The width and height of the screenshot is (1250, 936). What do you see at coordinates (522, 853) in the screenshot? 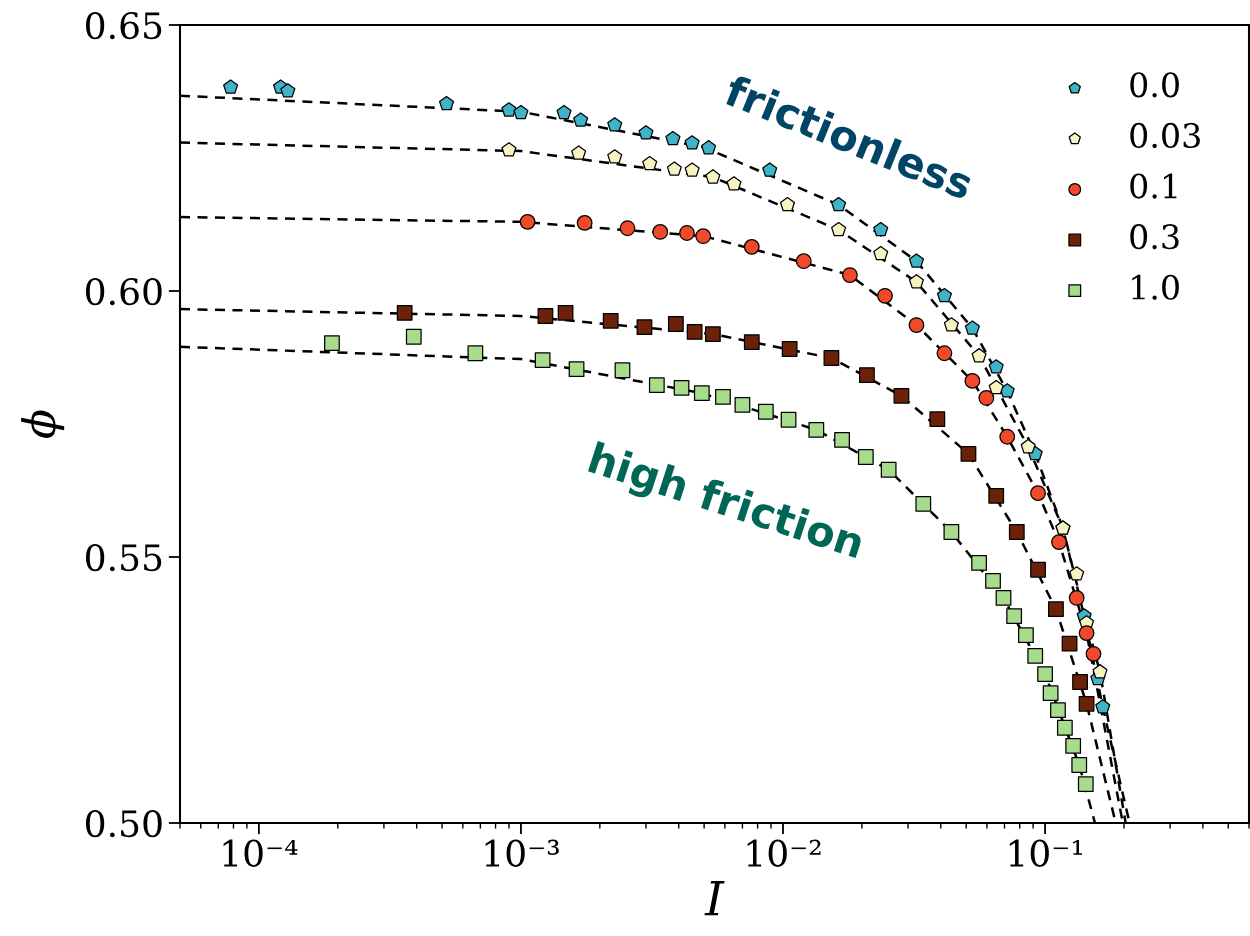
I see `x-tick-label: 10⁻³` at bounding box center [522, 853].